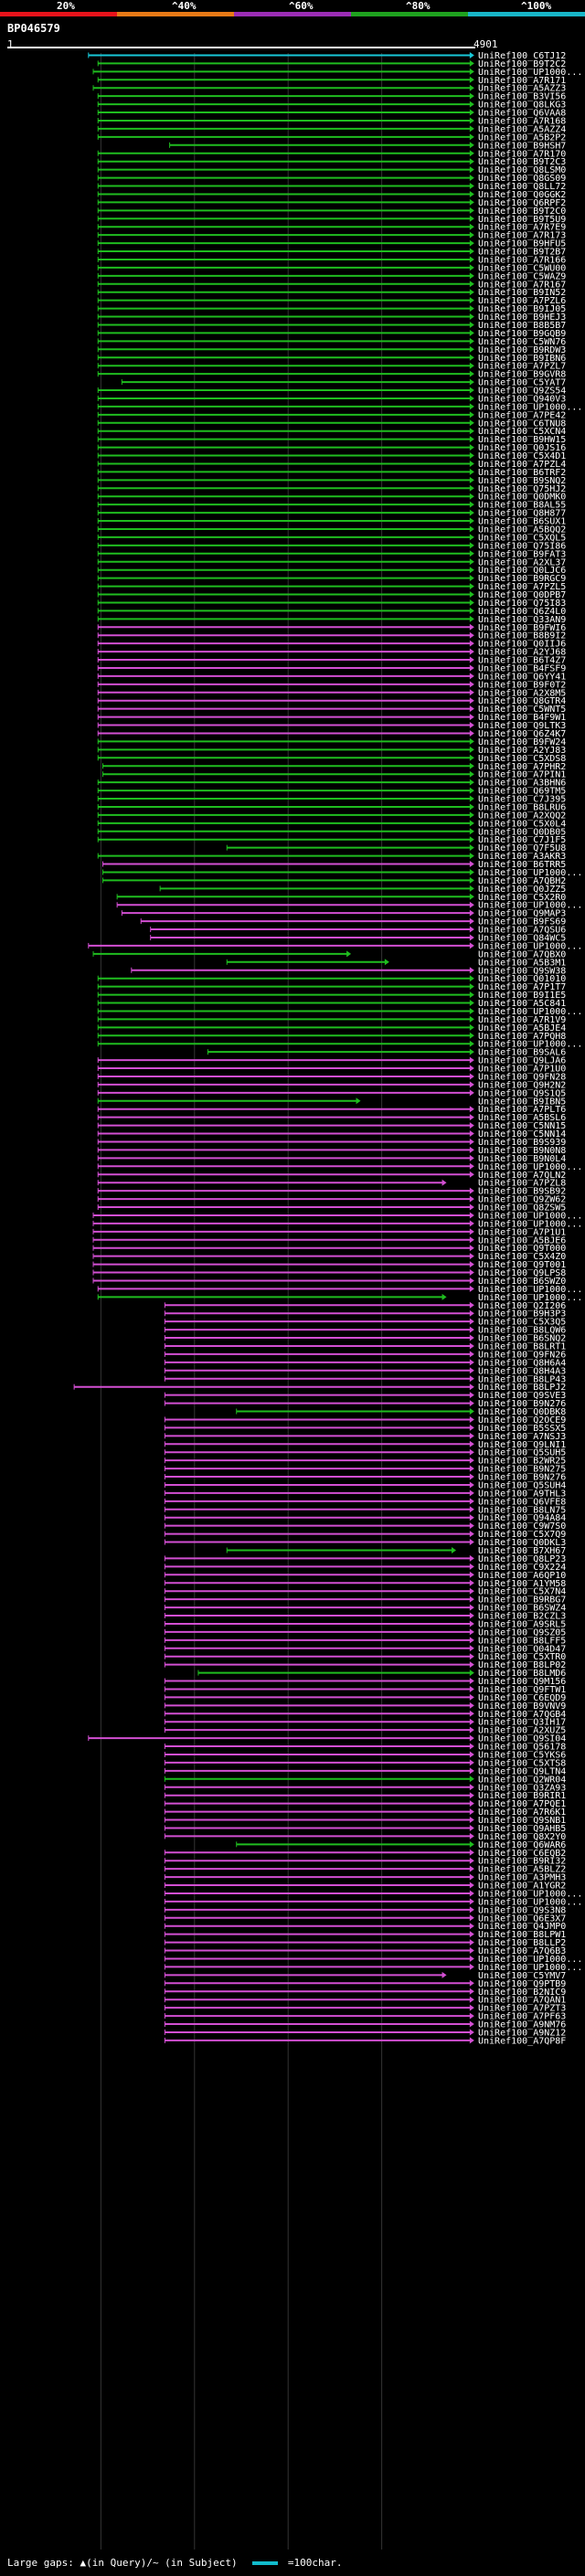  I want to click on hit-label: UniRef100_C5NN14, so click(522, 1134).